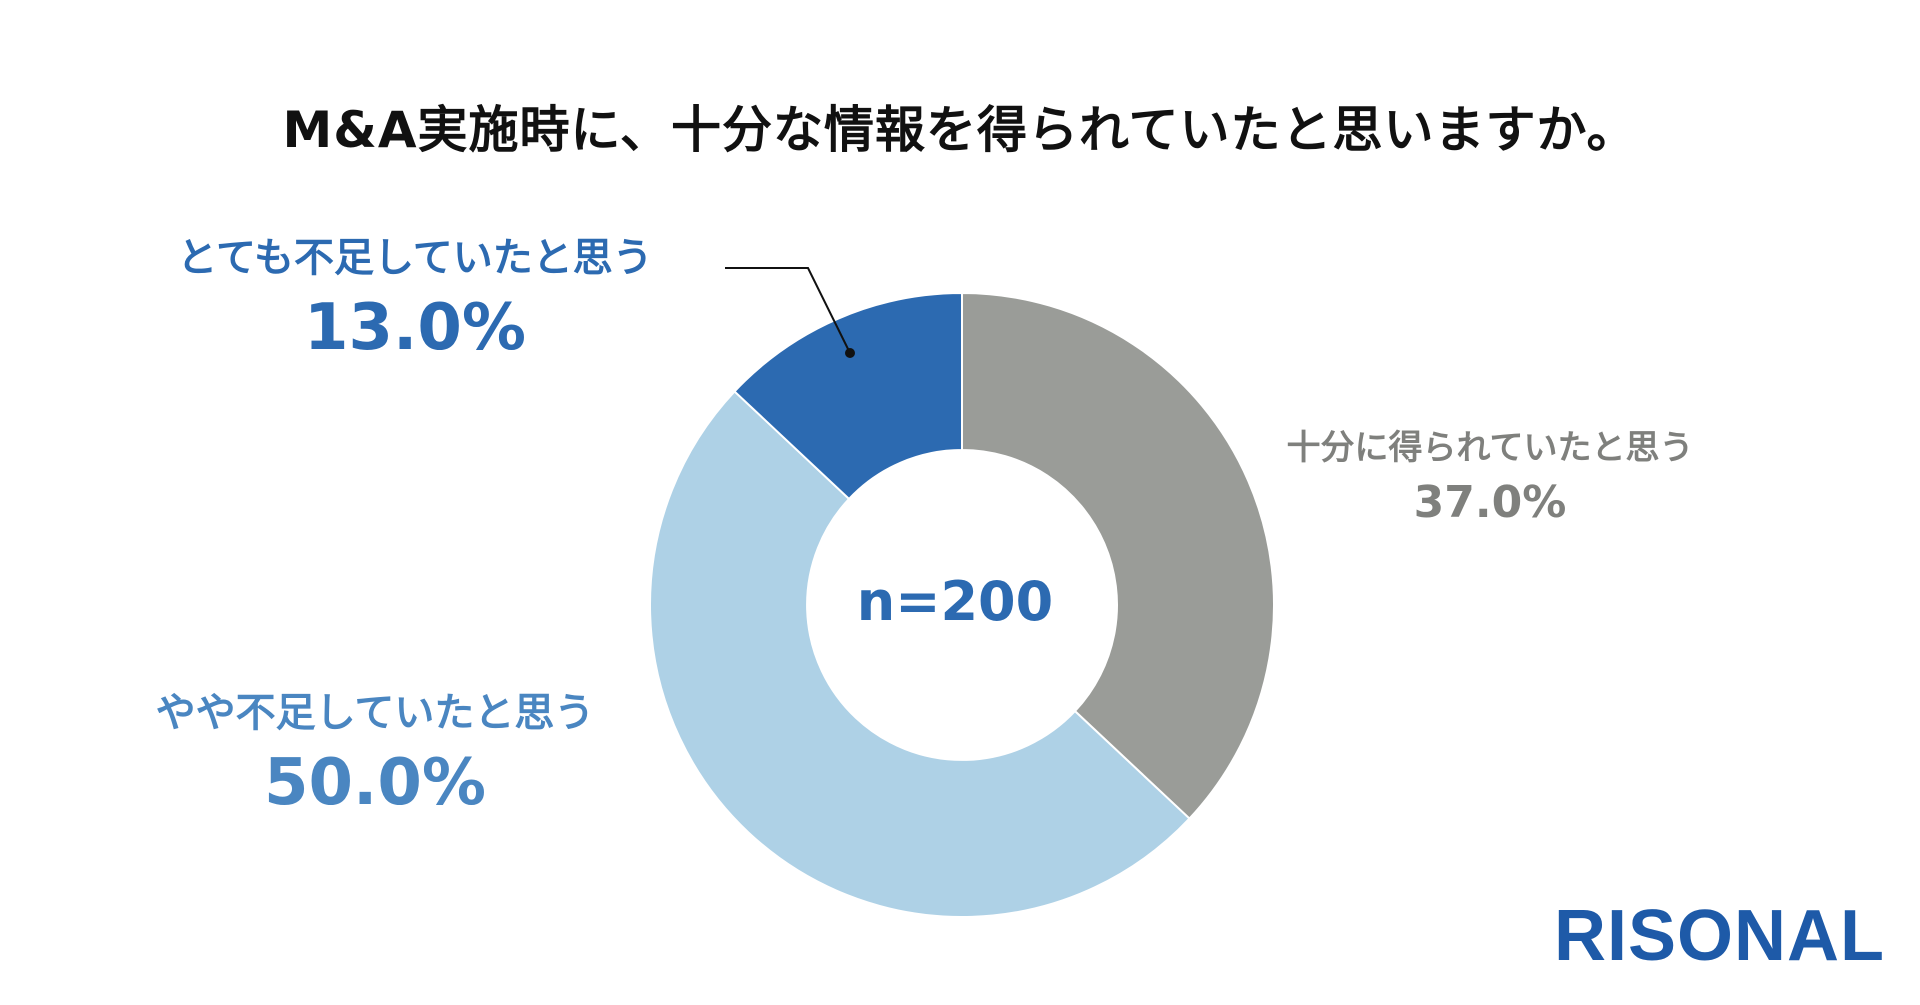  I want to click on slice-sufficient, so click(1118, 555).